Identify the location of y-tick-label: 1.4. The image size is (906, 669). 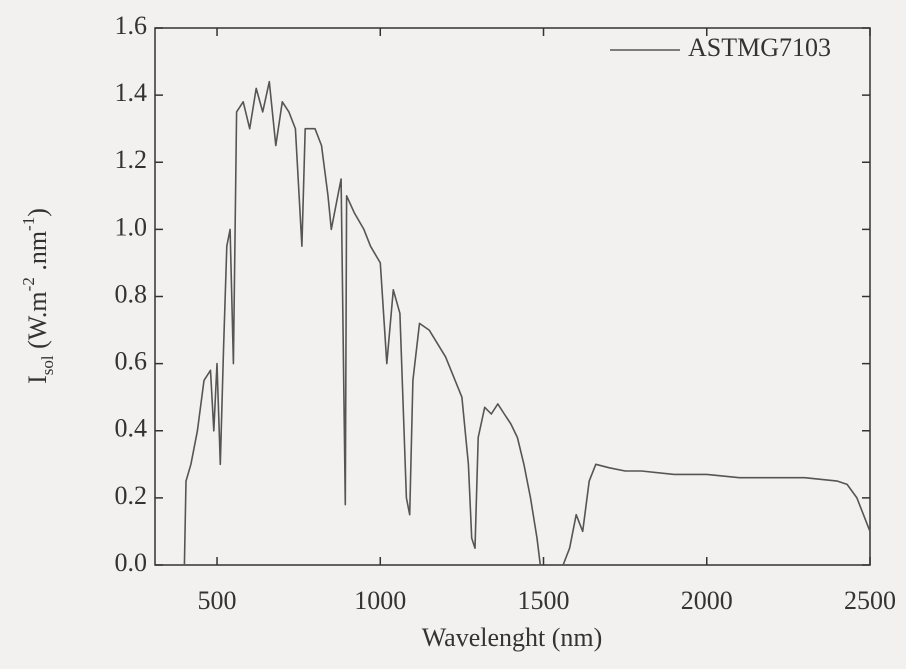
(131, 92).